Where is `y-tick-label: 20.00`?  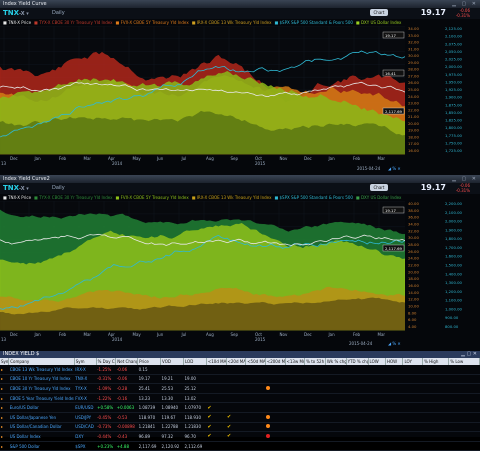 y-tick-label: 20.00 is located at coordinates (413, 271).